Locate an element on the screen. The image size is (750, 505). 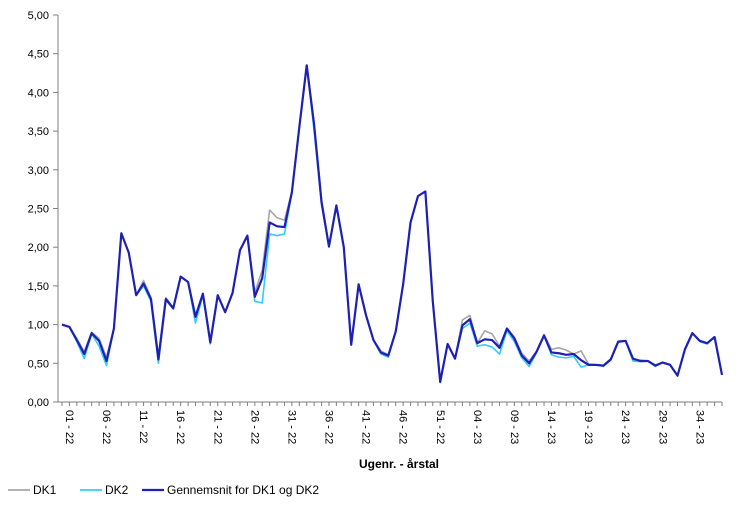
legend-label: DK2 is located at coordinates (117, 490).